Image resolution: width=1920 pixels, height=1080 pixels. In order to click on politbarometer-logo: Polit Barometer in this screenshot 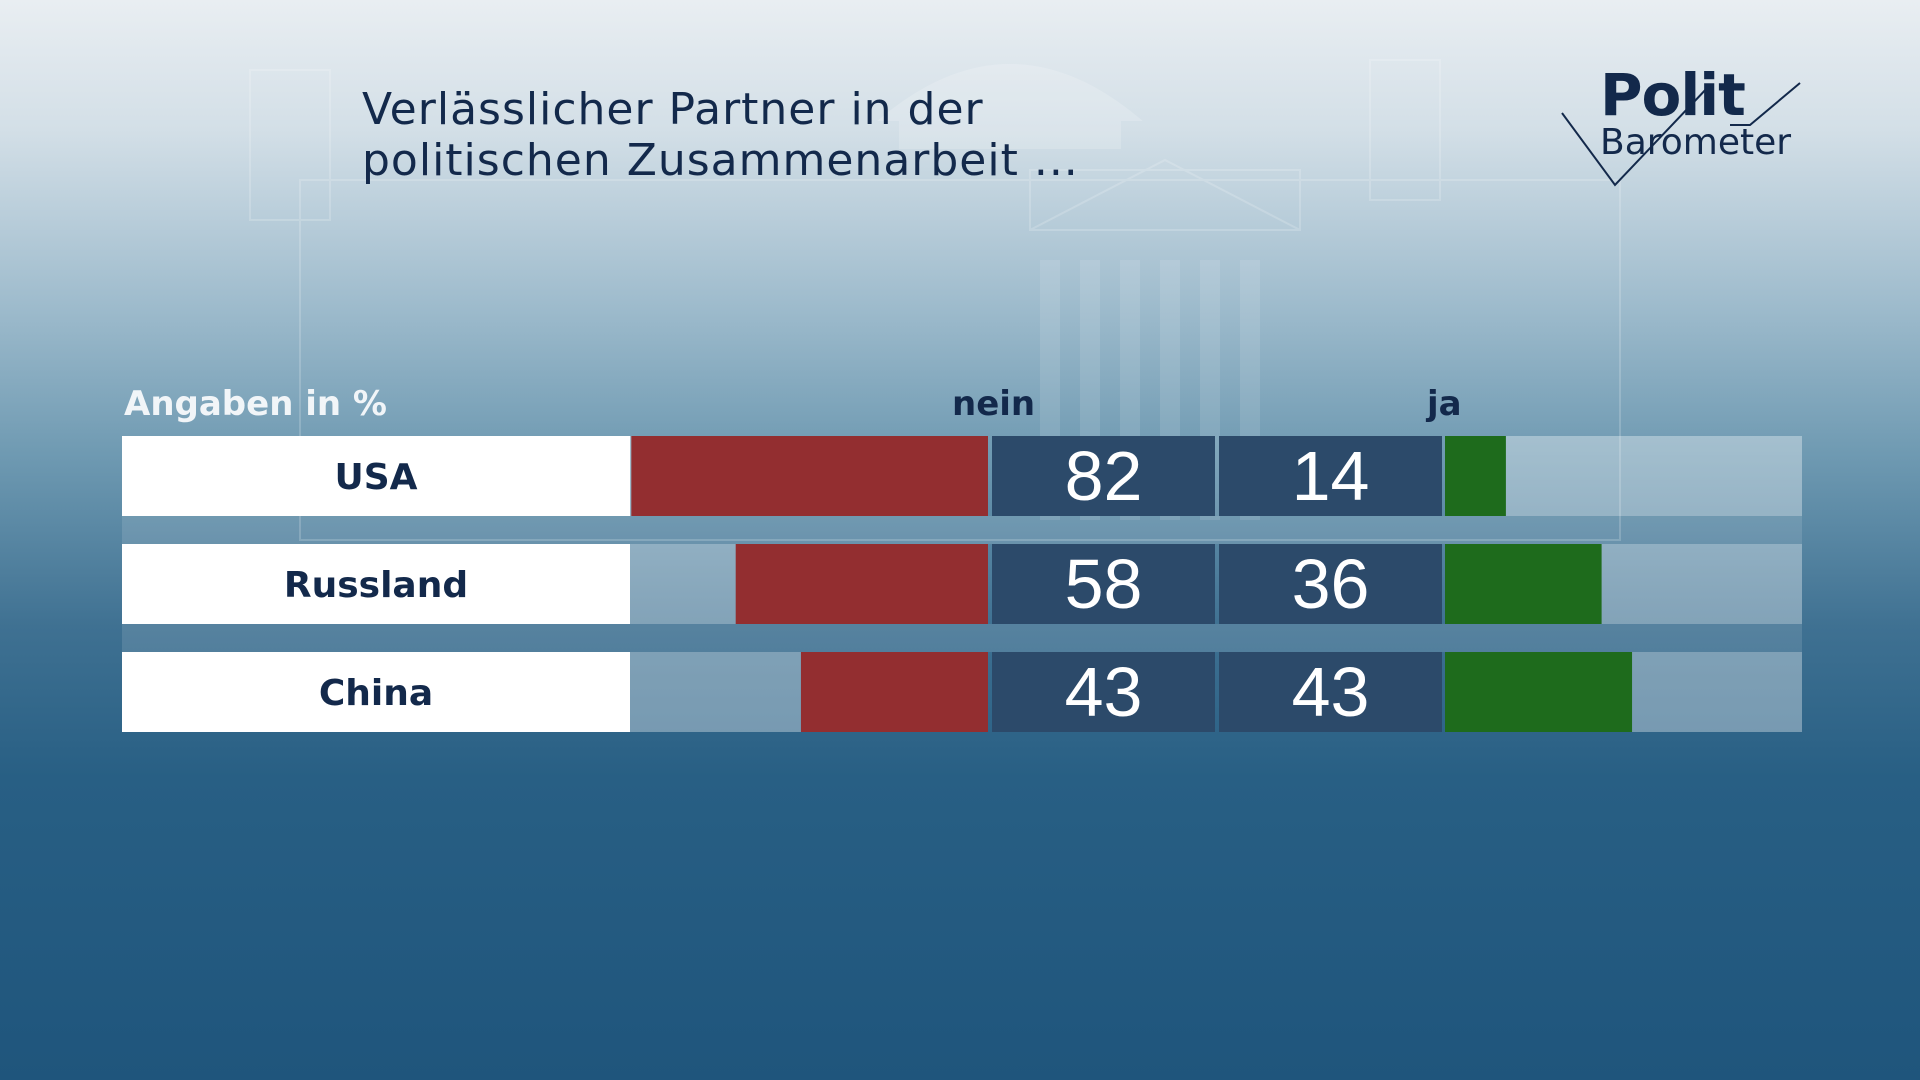, I will do `click(1685, 127)`.